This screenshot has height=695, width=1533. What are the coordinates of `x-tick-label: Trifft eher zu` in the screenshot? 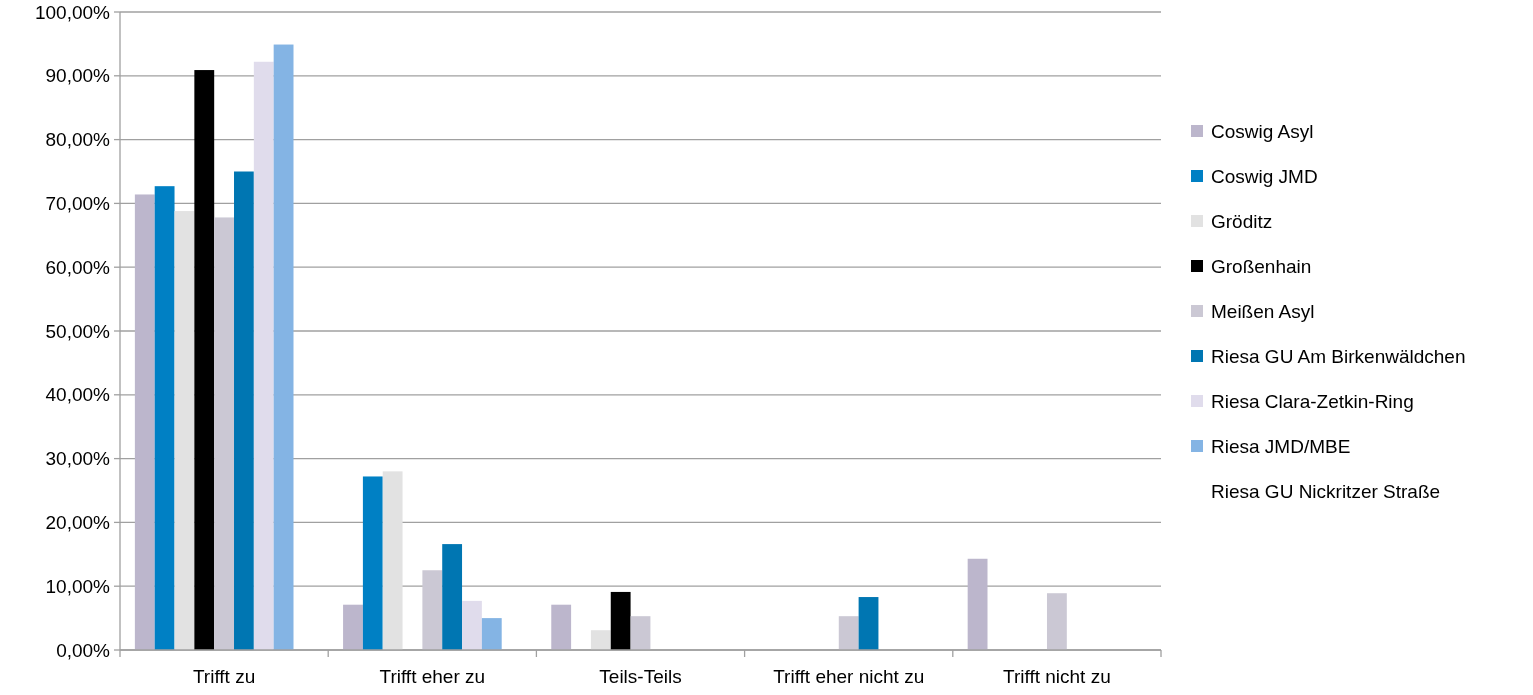 It's located at (432, 676).